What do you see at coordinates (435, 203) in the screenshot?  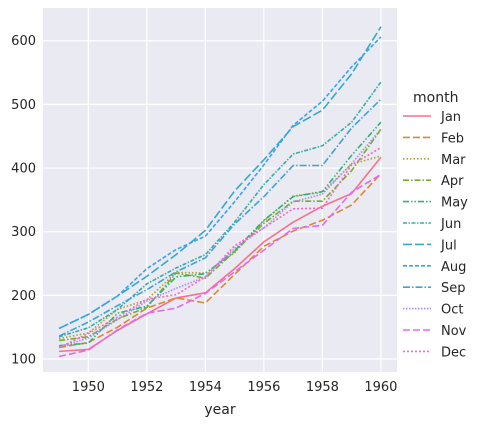 I see `legend-item-may: May` at bounding box center [435, 203].